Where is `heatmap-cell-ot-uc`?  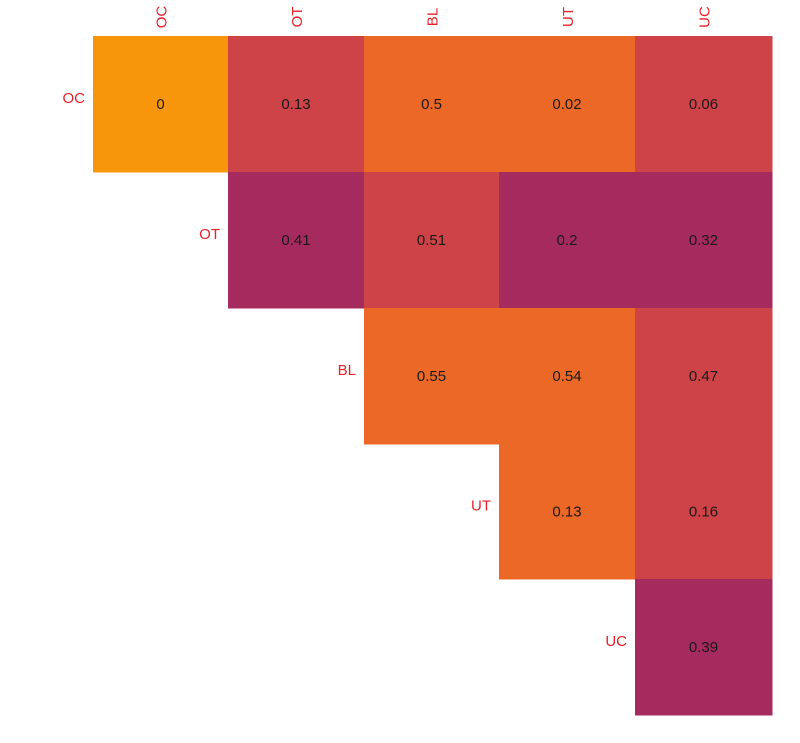
heatmap-cell-ot-uc is located at coordinates (704, 240).